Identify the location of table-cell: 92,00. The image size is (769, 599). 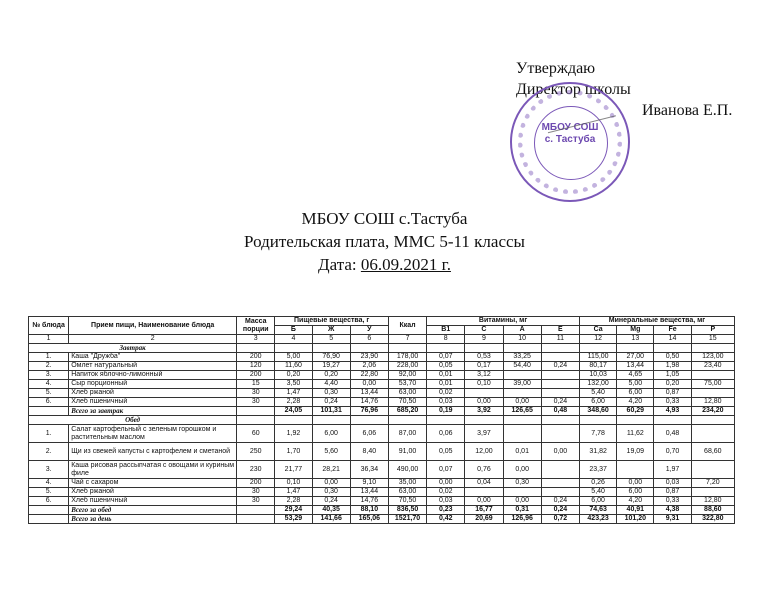
(407, 375).